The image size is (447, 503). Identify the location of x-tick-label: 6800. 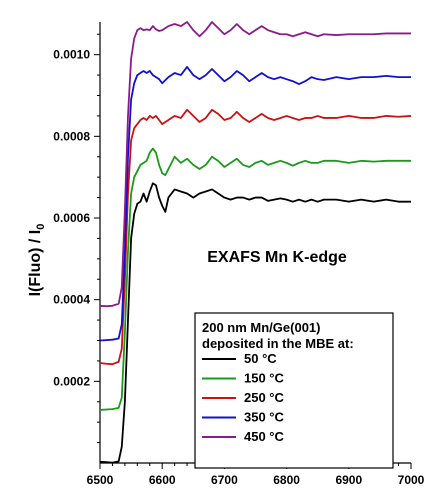
(286, 480).